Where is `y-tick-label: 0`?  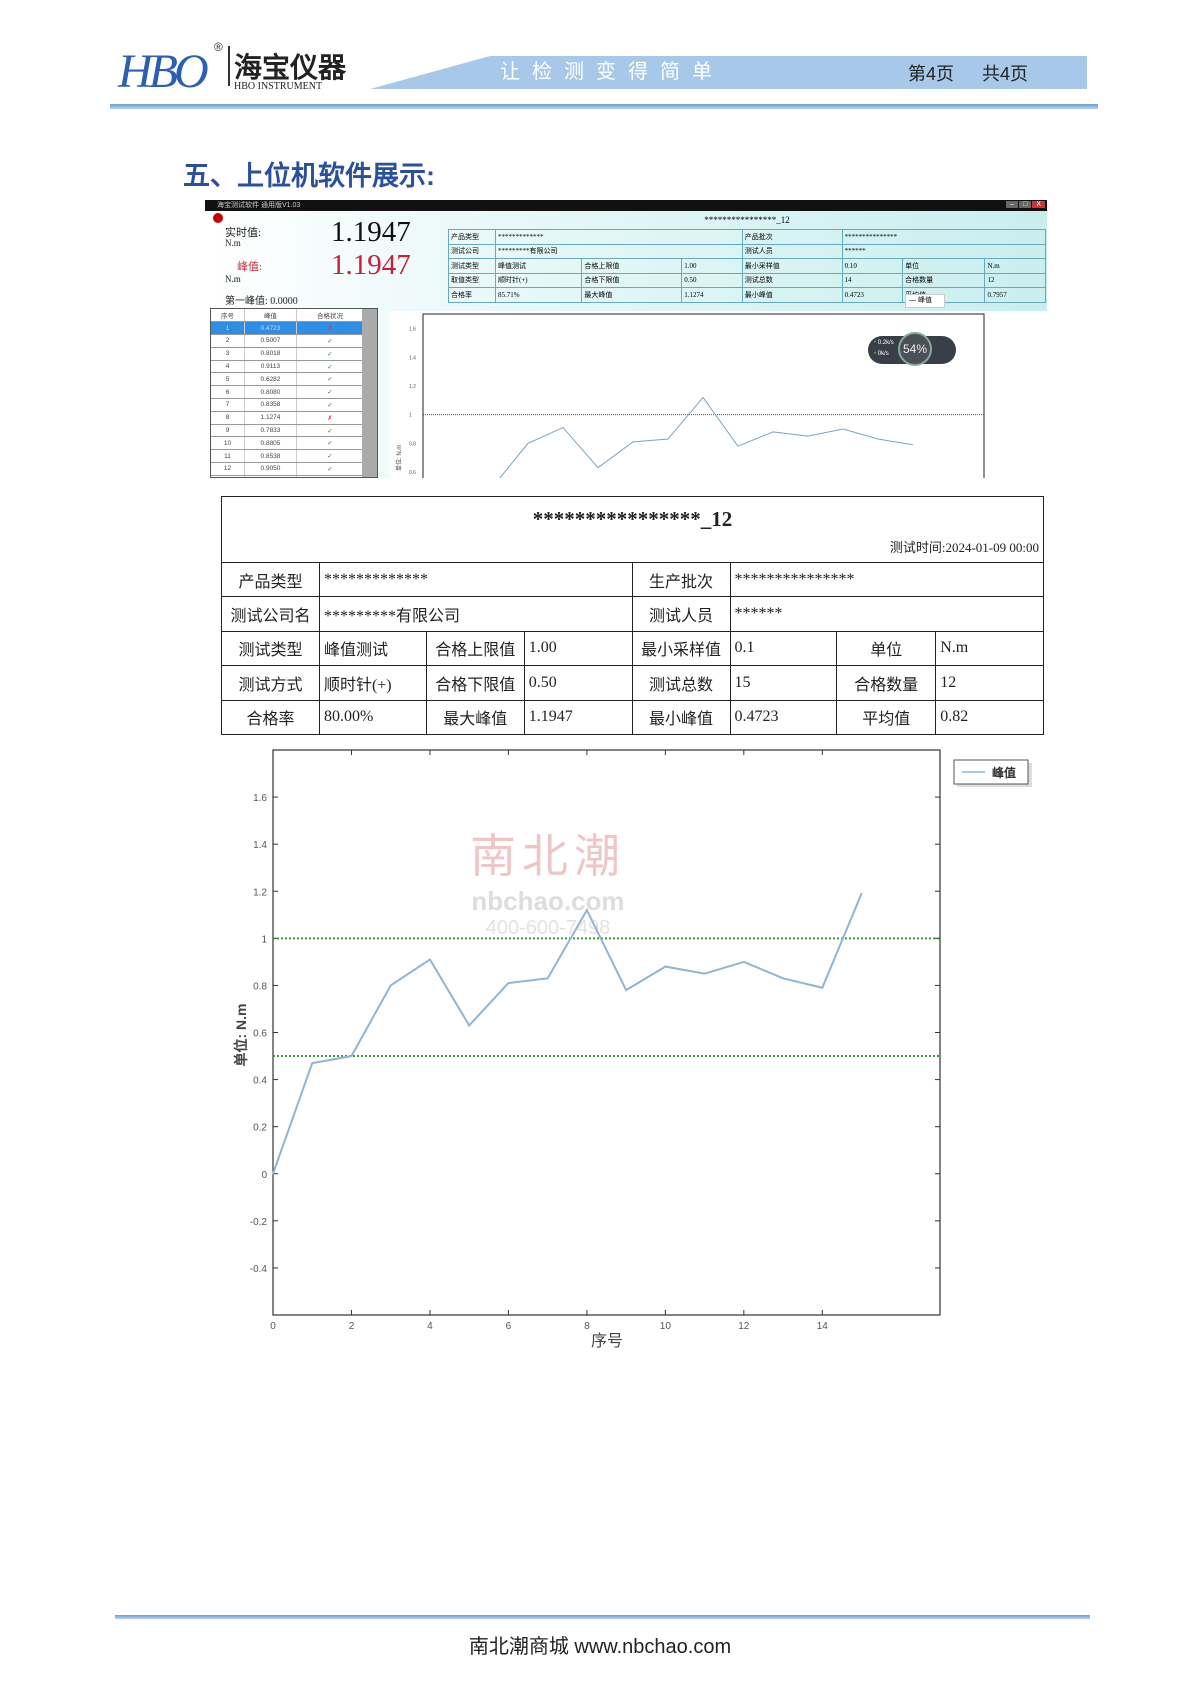 y-tick-label: 0 is located at coordinates (264, 1175).